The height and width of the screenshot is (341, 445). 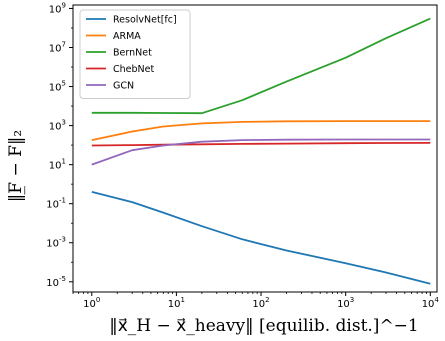 What do you see at coordinates (431, 303) in the screenshot?
I see `x-tick-label: 10⁴` at bounding box center [431, 303].